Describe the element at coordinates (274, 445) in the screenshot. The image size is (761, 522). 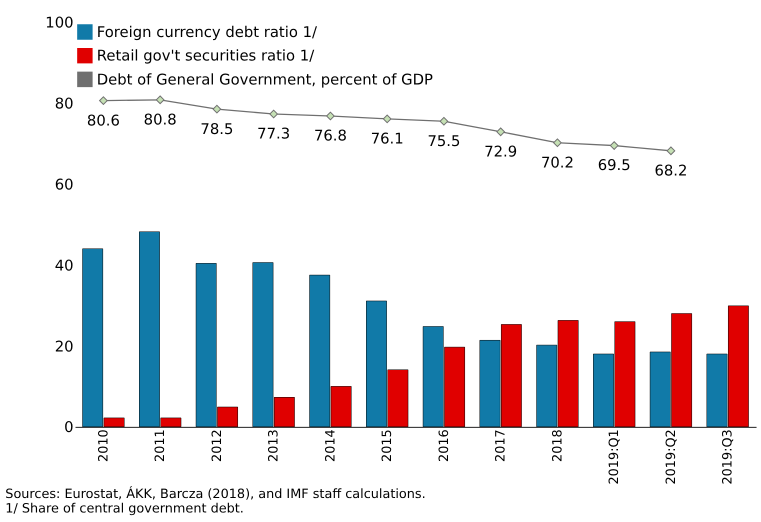
I see `x-tick-label: 2013` at that location.